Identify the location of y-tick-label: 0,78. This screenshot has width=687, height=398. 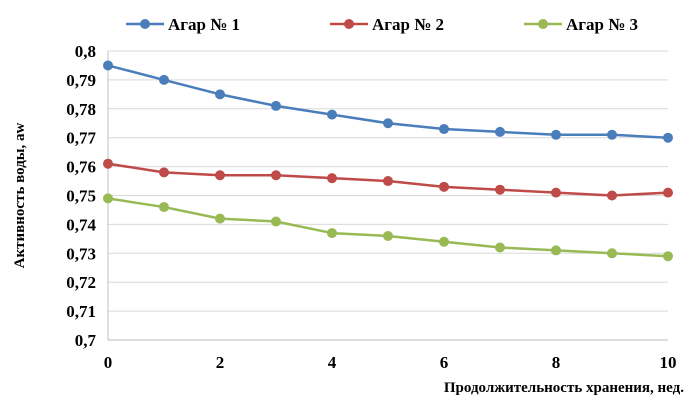
(81, 109).